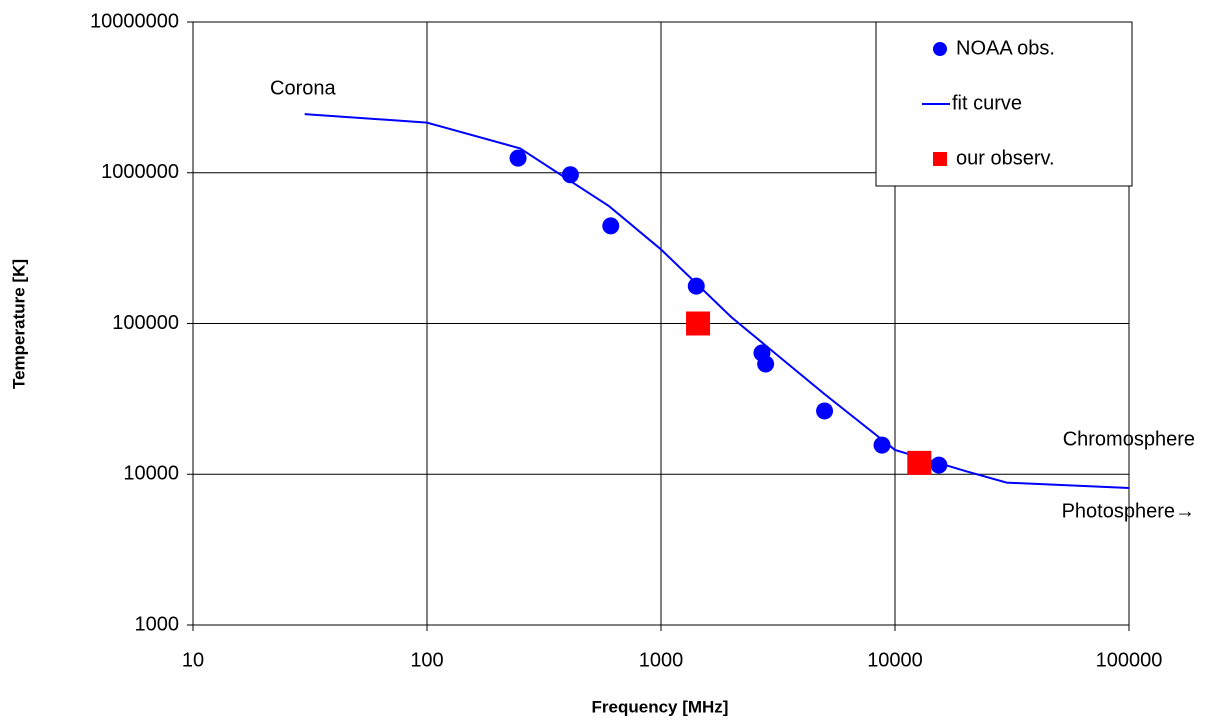 The height and width of the screenshot is (721, 1208). I want to click on x-tick-label: 100, so click(426, 660).